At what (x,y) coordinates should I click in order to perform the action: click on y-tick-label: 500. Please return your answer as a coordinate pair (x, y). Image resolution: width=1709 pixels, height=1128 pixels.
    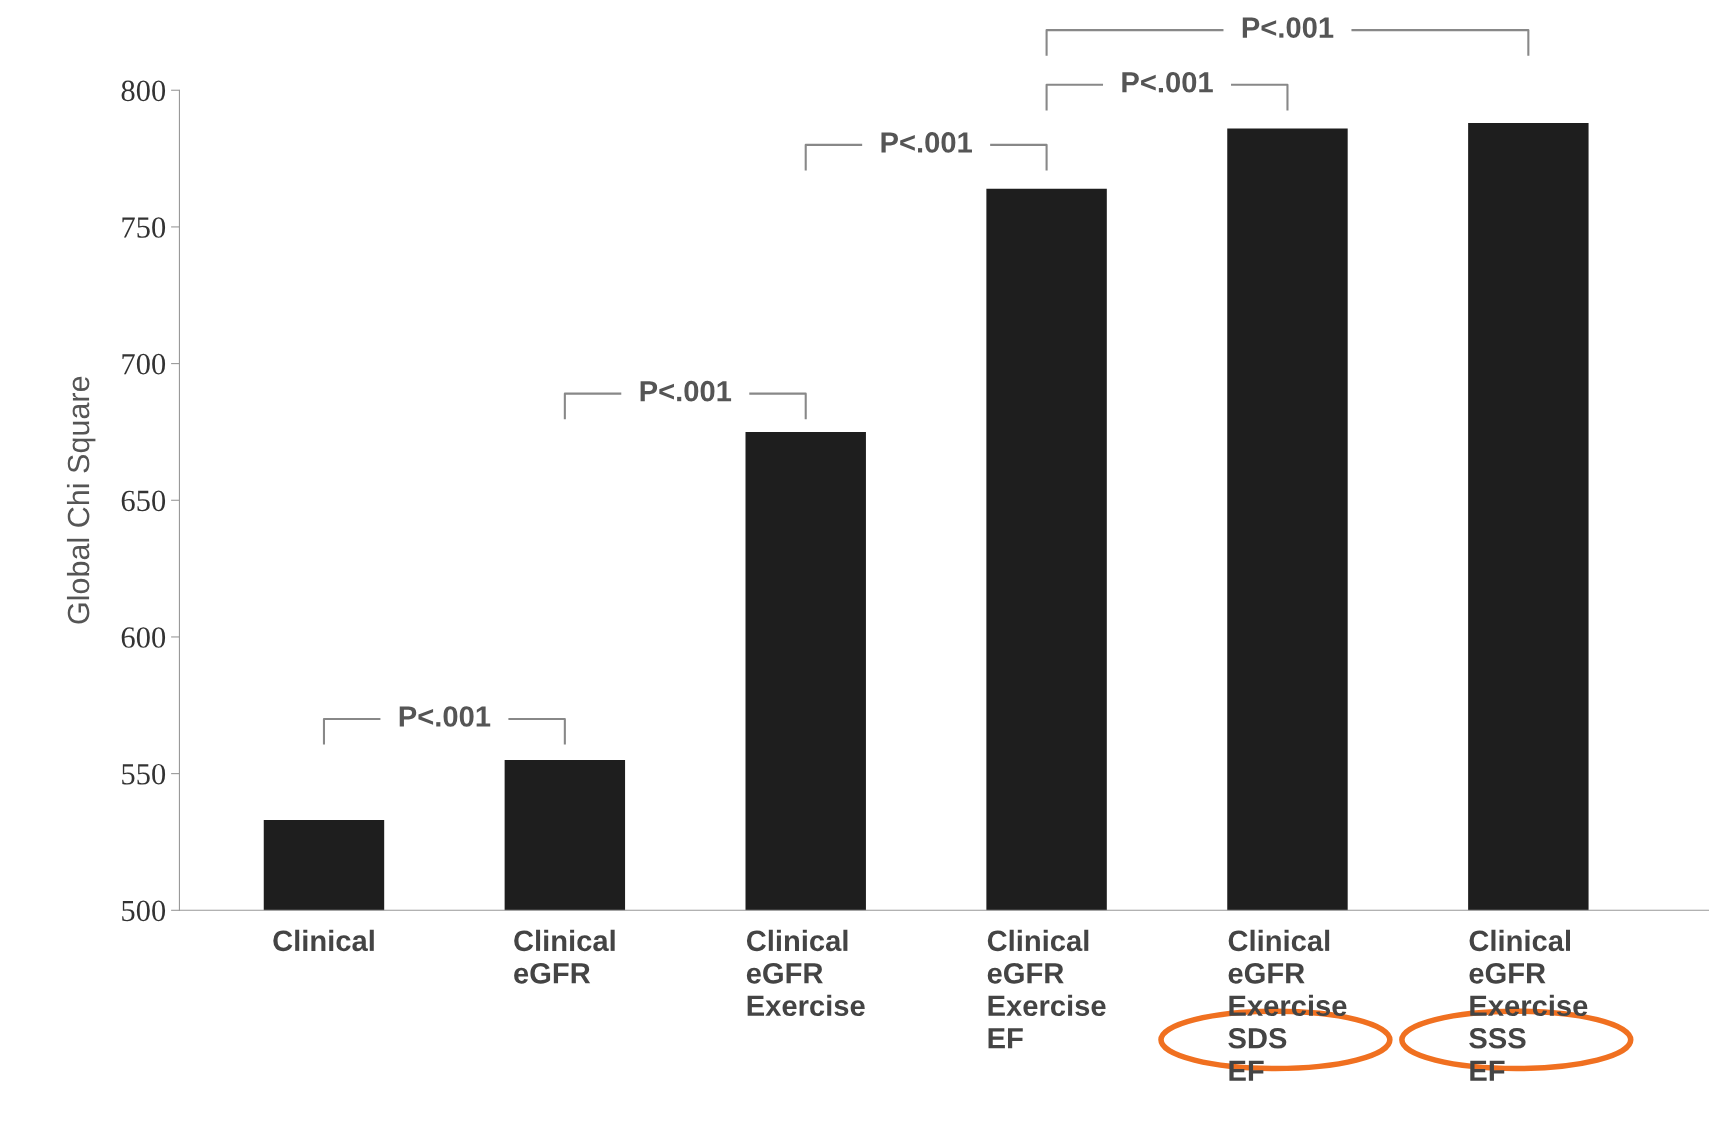
    Looking at the image, I should click on (144, 911).